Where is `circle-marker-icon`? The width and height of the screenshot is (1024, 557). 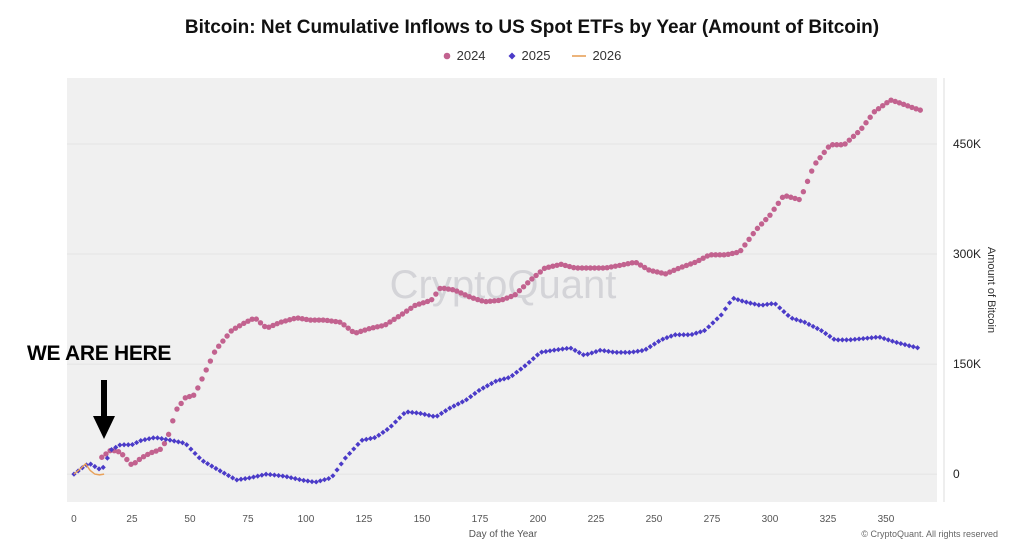 circle-marker-icon is located at coordinates (446, 55).